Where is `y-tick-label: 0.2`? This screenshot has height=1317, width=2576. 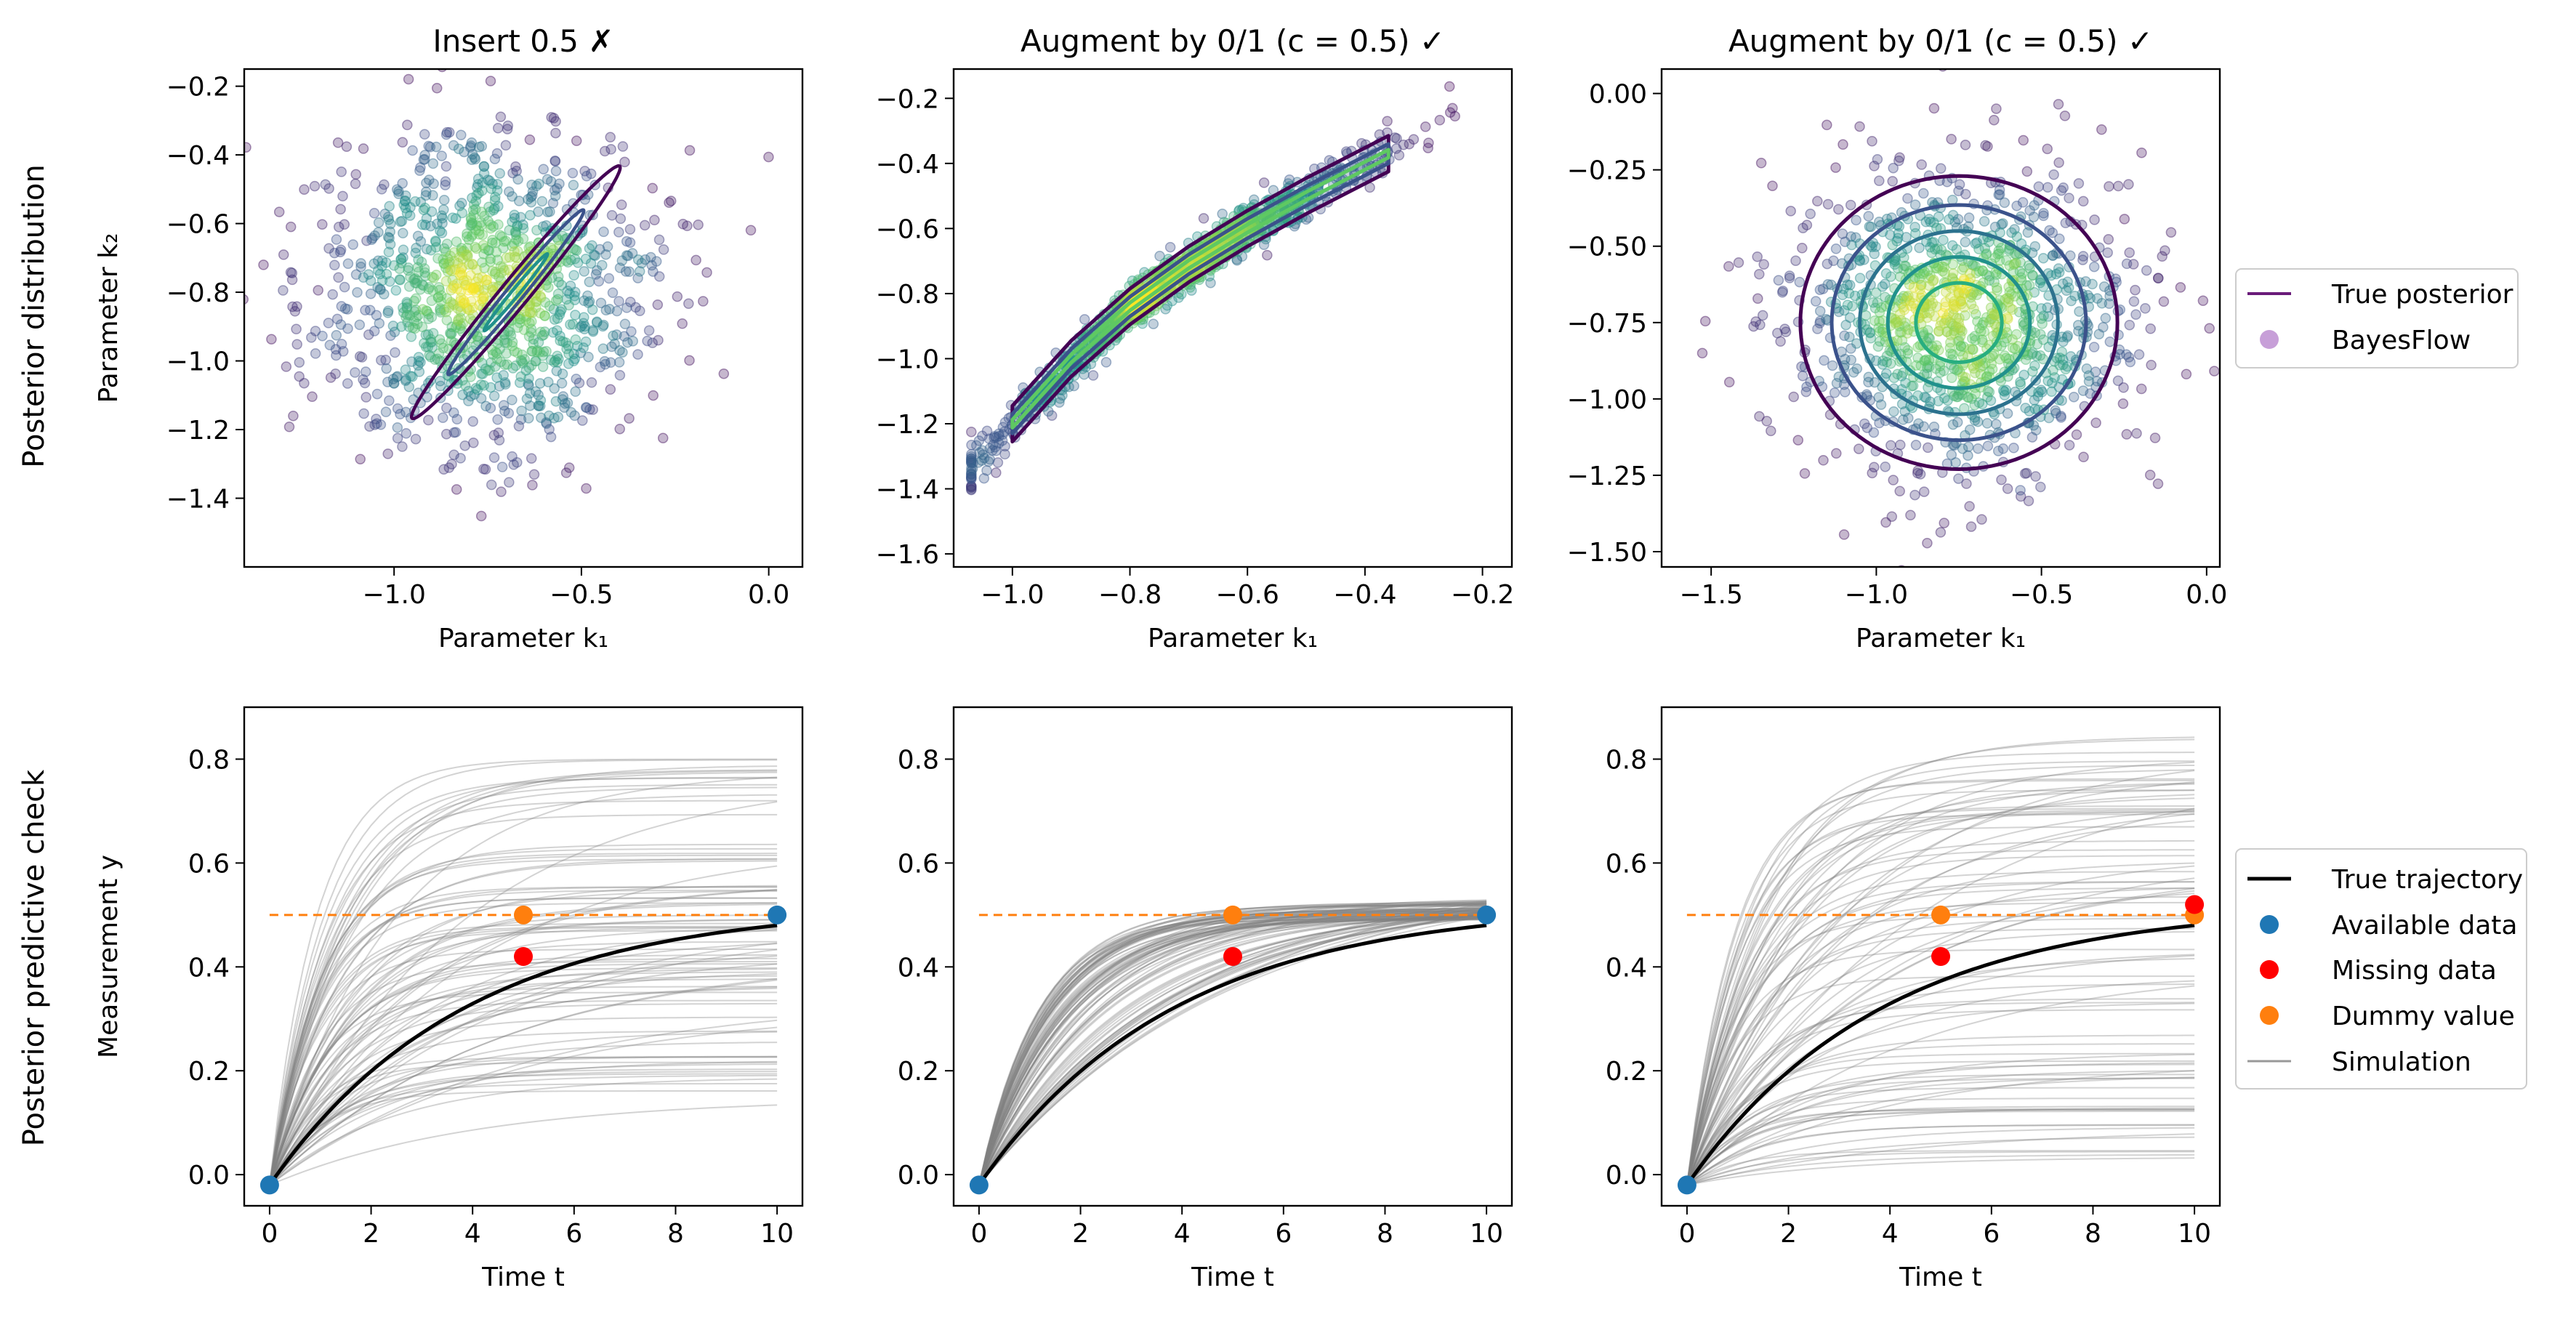 y-tick-label: 0.2 is located at coordinates (209, 1072).